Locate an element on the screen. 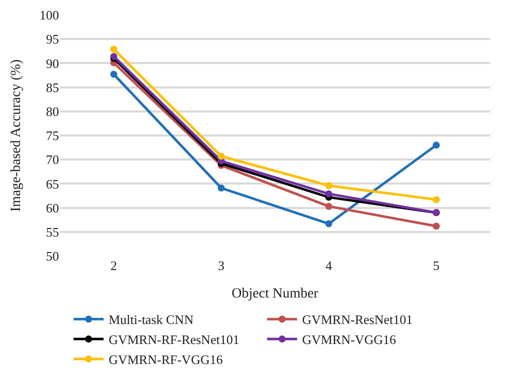 The image size is (510, 382). y-tick-label: 70 is located at coordinates (52, 160).